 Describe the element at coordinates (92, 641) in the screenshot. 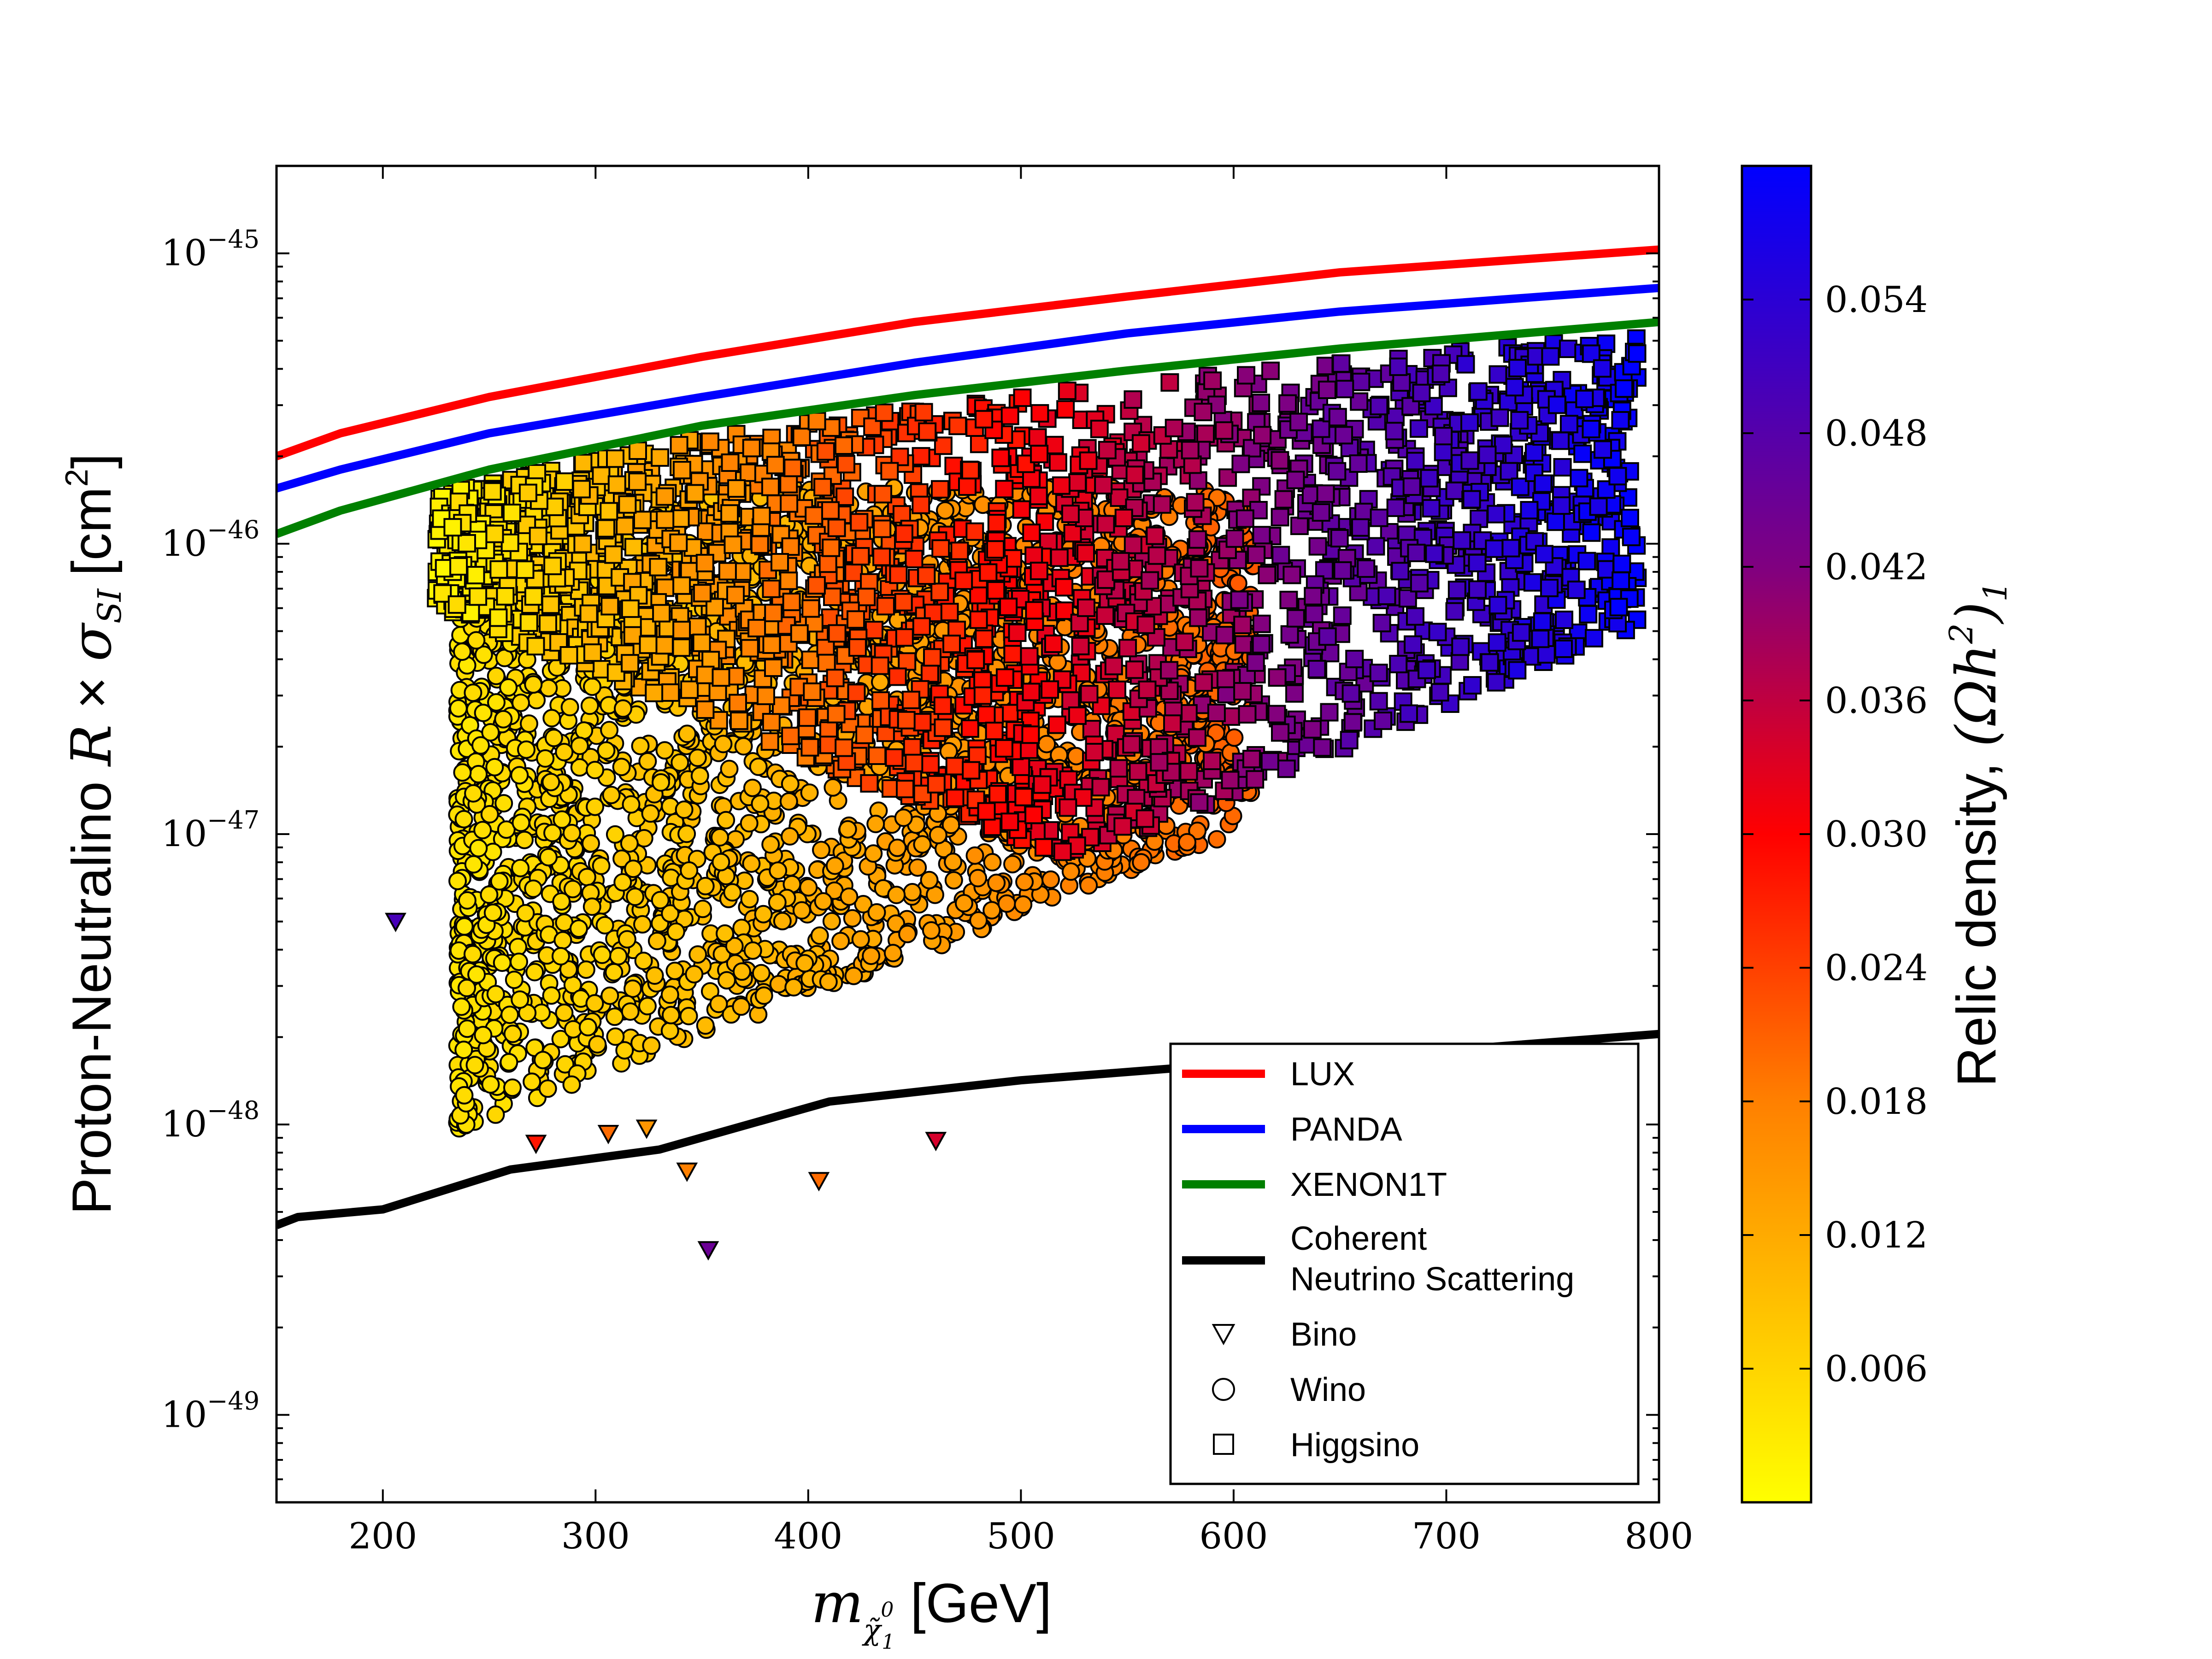

I see `y-axis-title-sigma: σ` at that location.